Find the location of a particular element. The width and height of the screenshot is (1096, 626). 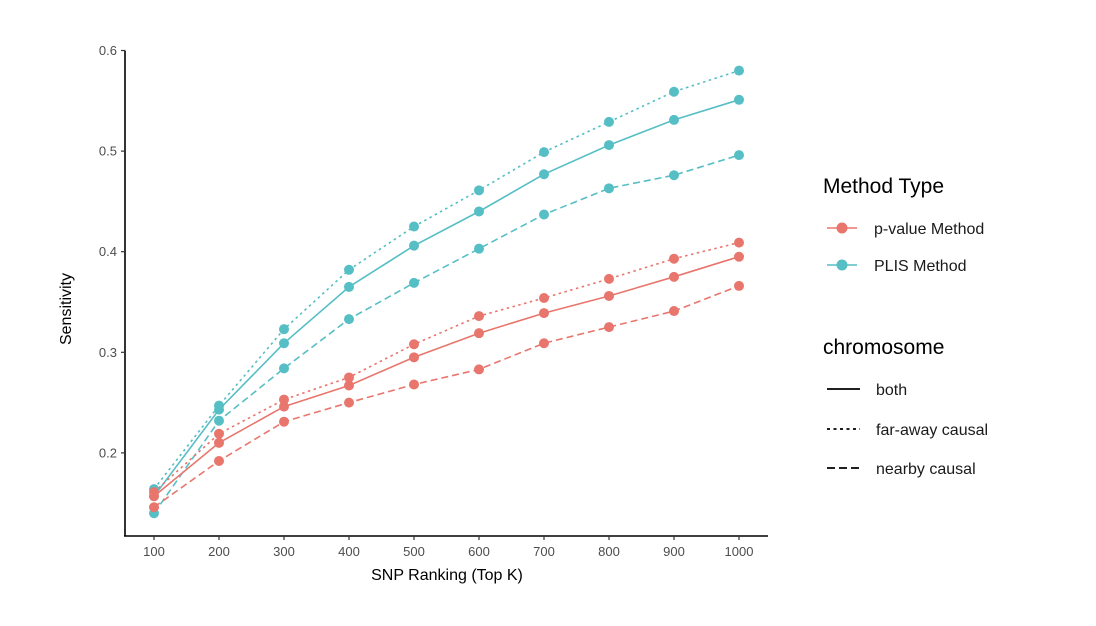

x-tick-label: 600 is located at coordinates (479, 551).